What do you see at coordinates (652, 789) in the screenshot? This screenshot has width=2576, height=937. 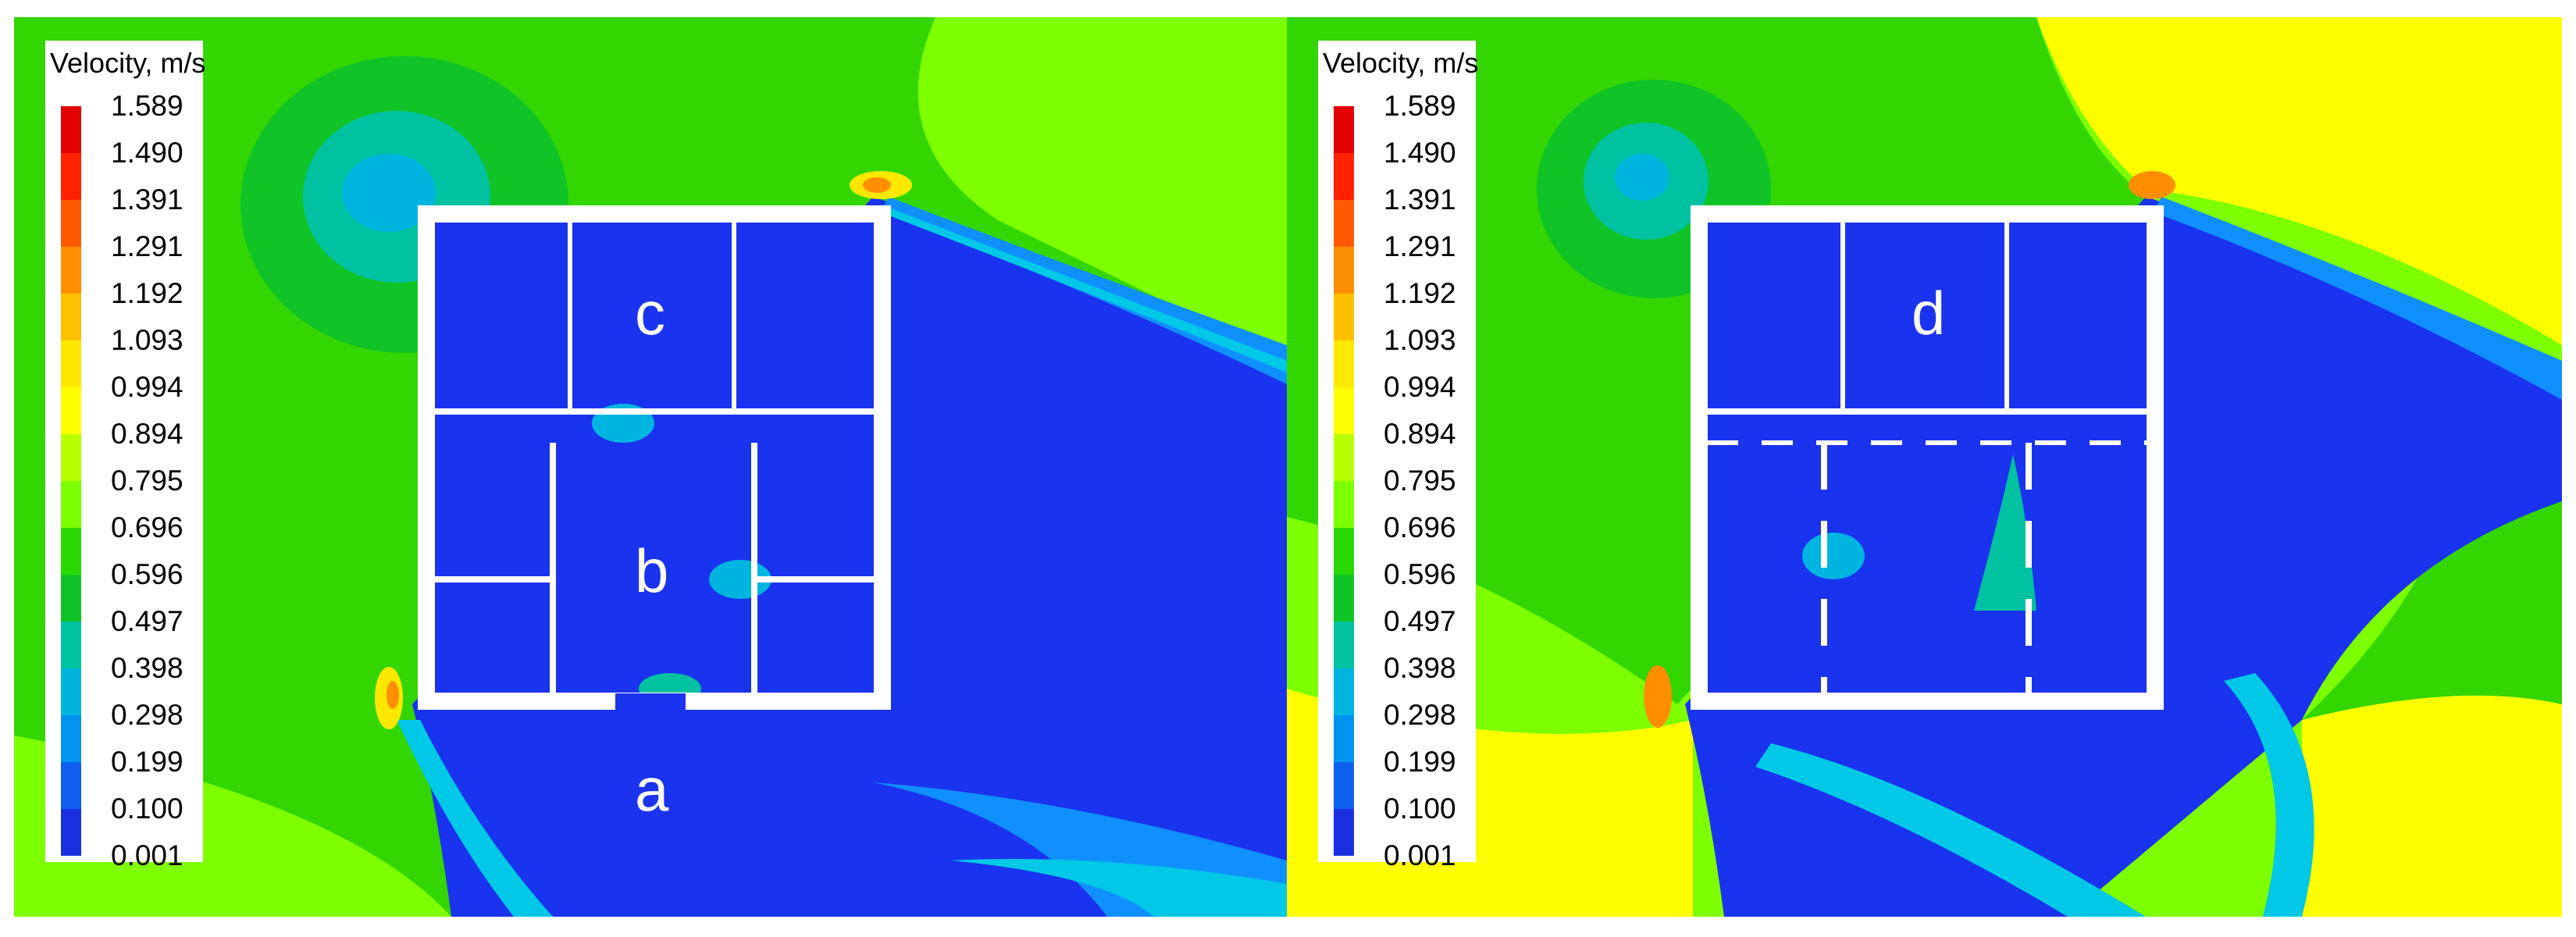 I see `room-label-a: a` at bounding box center [652, 789].